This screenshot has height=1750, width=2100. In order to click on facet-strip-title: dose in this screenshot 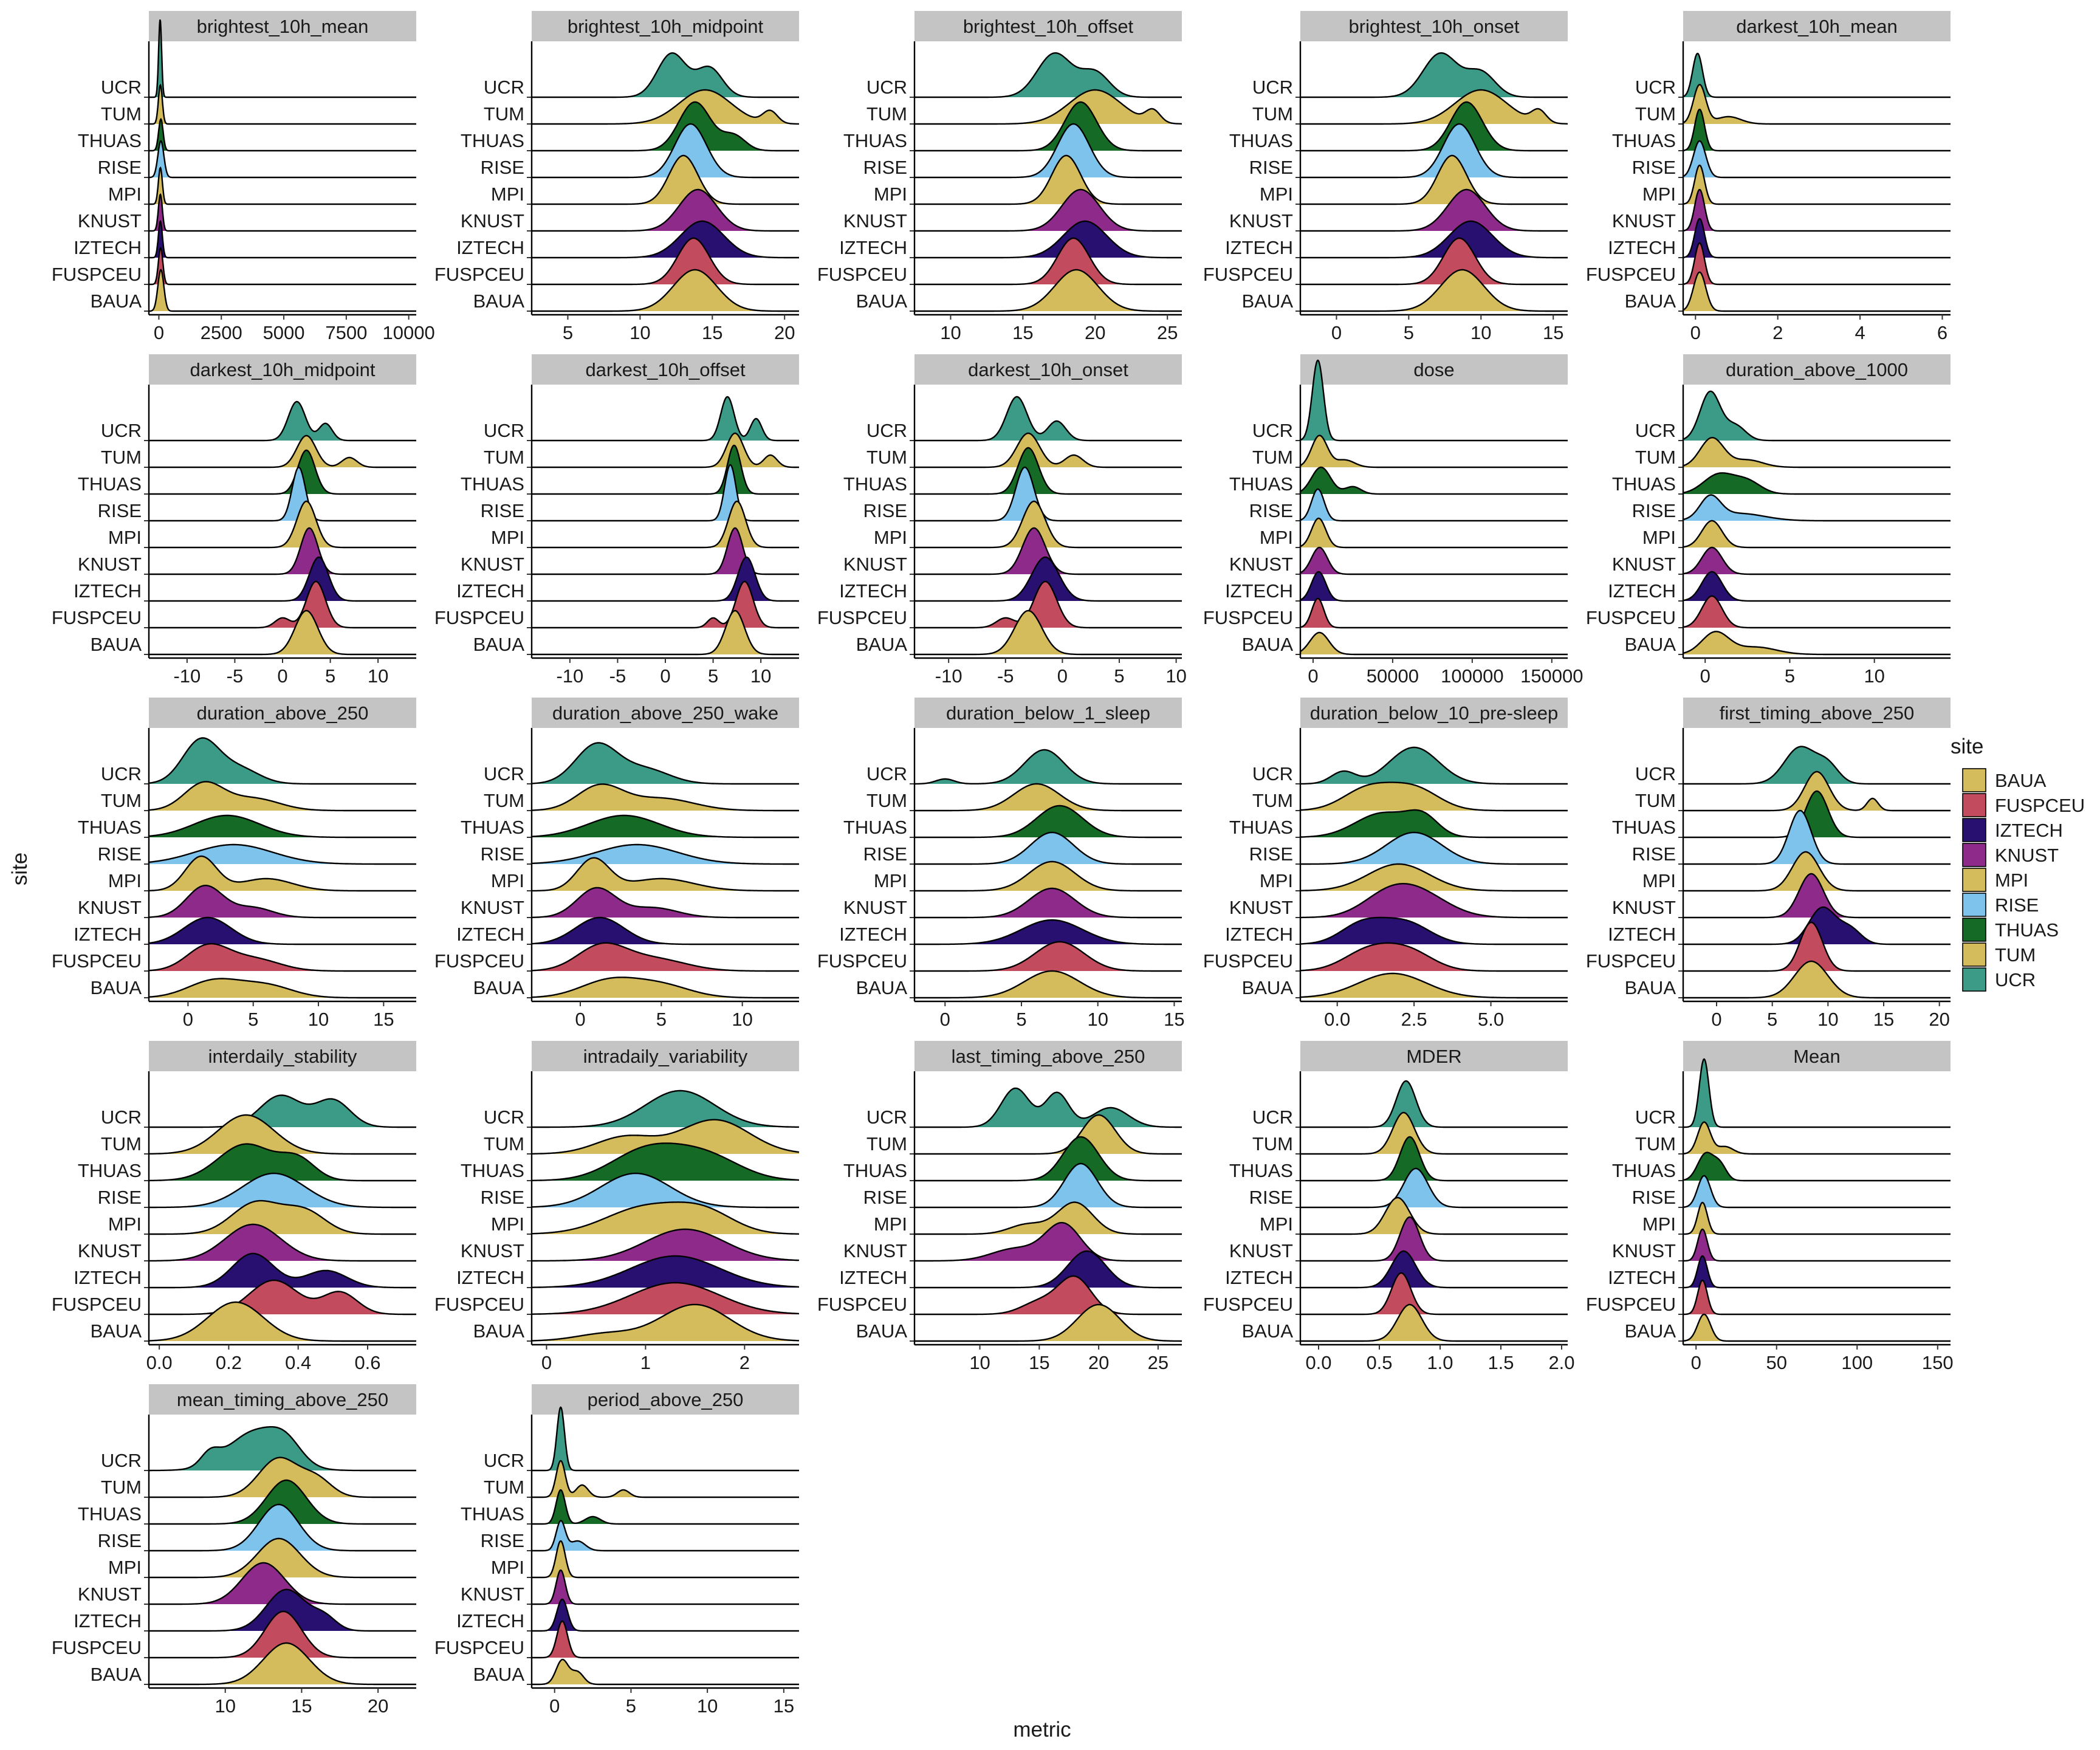, I will do `click(1433, 369)`.